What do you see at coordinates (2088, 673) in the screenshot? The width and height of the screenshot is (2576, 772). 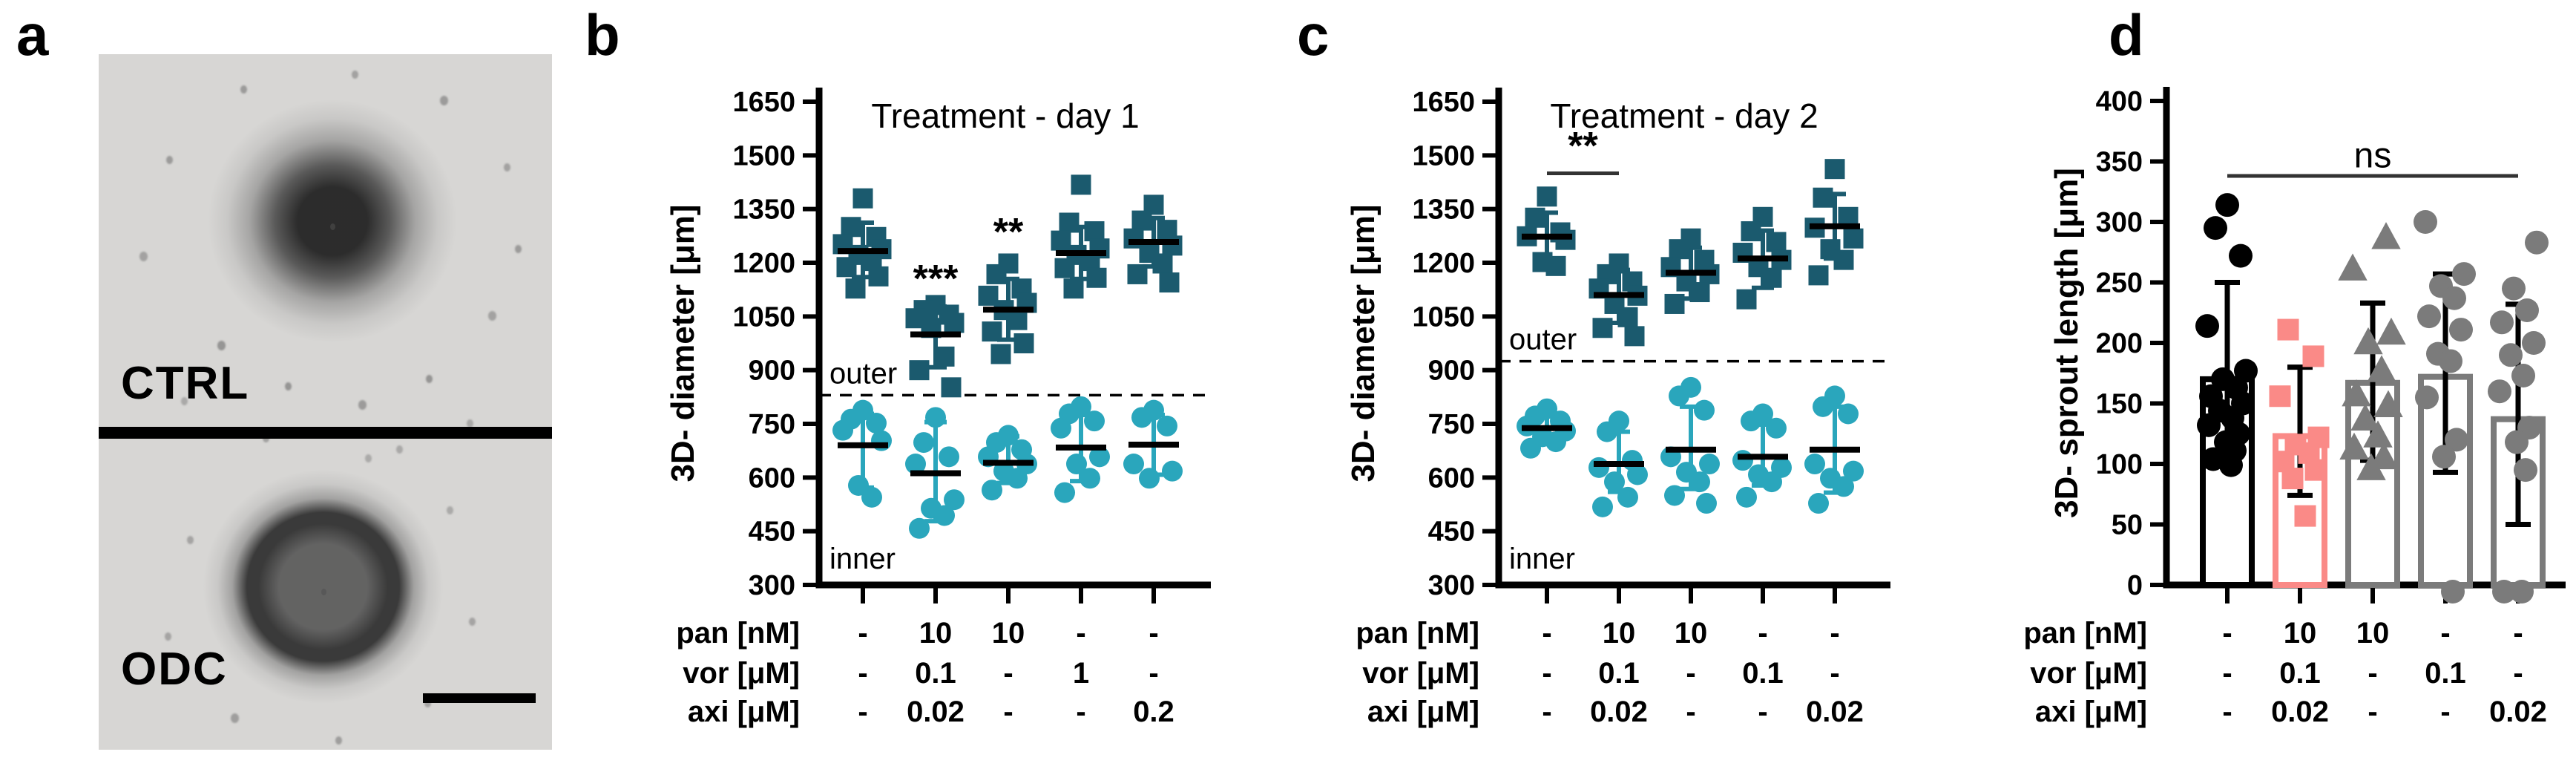 I see `dose-row-label: vor [μM]` at bounding box center [2088, 673].